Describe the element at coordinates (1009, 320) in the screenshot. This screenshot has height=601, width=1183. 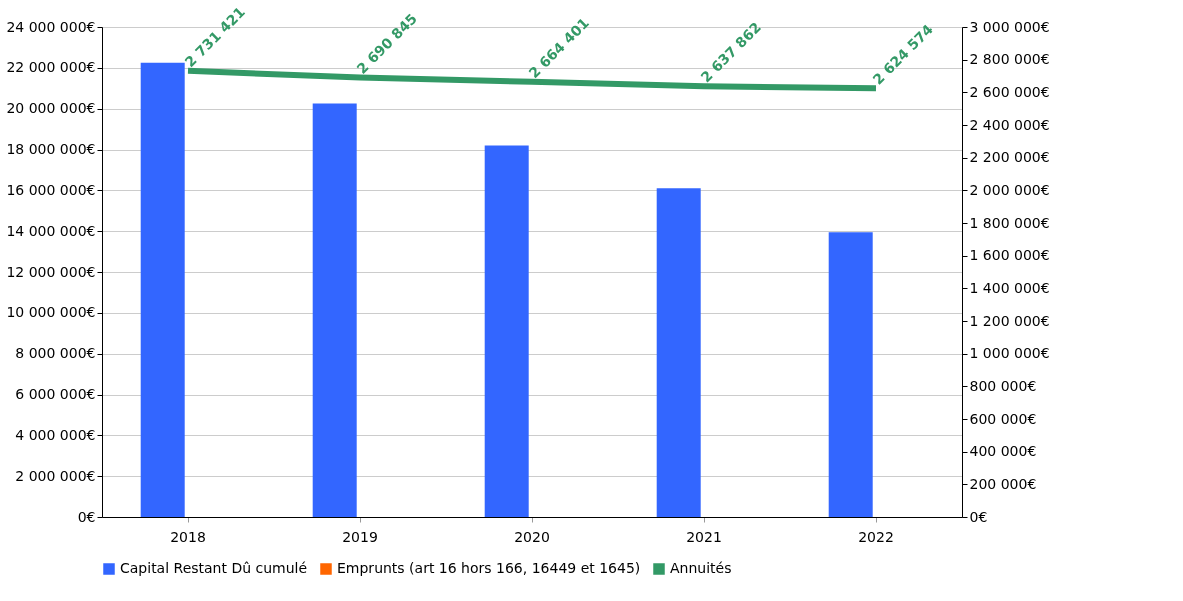
I see `y2-tick-label: 1 200 000€` at that location.